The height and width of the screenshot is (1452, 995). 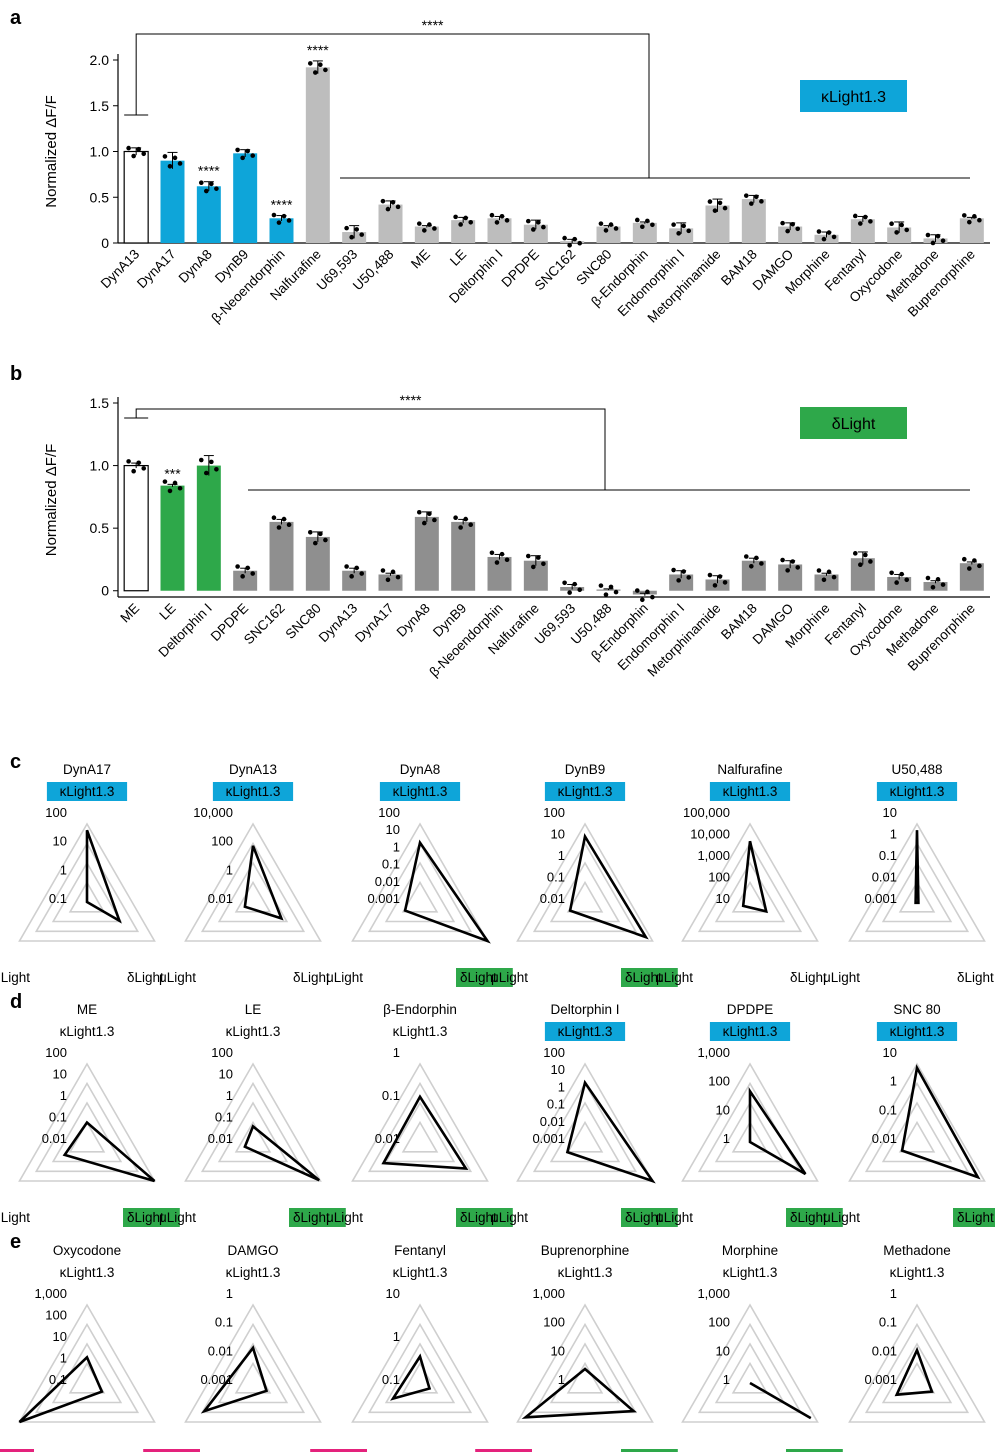 I want to click on radar-tick-label: 100, so click(x=389, y=812).